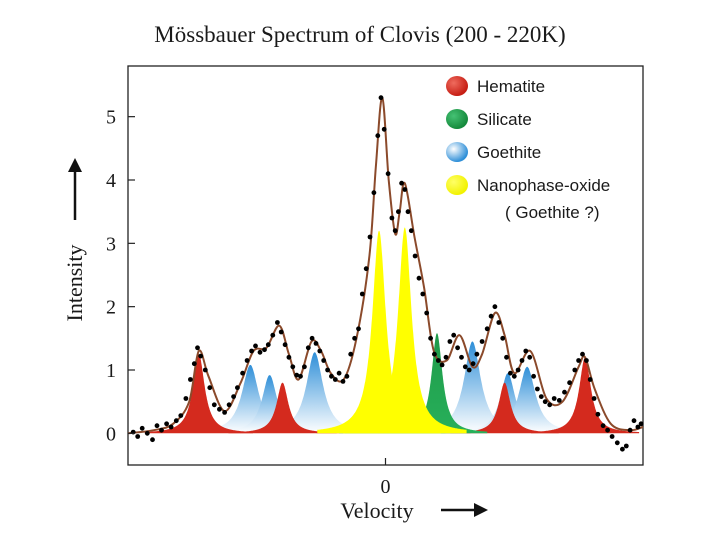 Image resolution: width=720 pixels, height=540 pixels. What do you see at coordinates (504, 119) in the screenshot?
I see `legend-label-silicate: Silicate` at bounding box center [504, 119].